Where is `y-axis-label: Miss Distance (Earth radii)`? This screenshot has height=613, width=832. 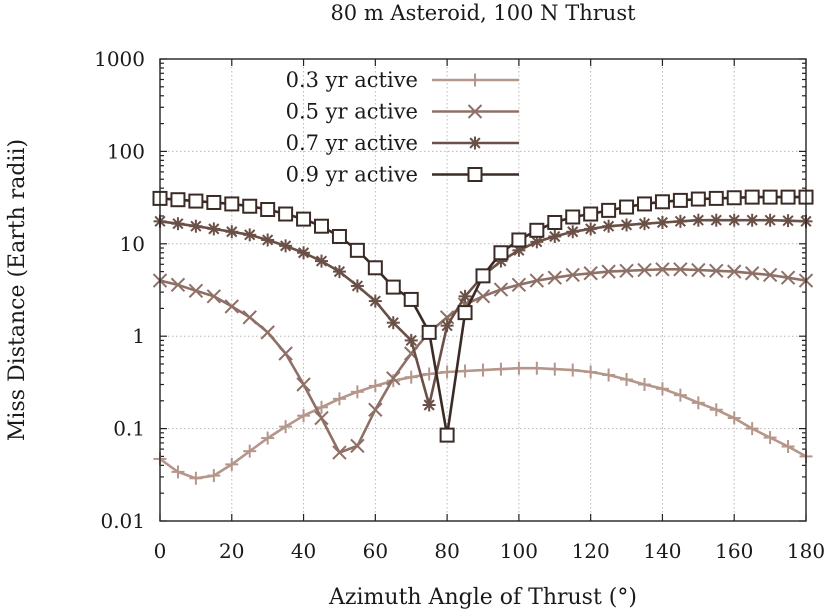
y-axis-label: Miss Distance (Earth radii) is located at coordinates (17, 290).